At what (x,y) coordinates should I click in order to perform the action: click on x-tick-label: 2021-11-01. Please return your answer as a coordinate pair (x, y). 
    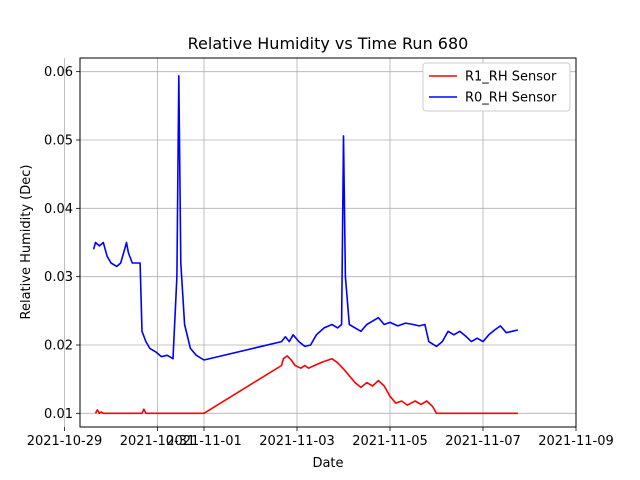
    Looking at the image, I should click on (204, 441).